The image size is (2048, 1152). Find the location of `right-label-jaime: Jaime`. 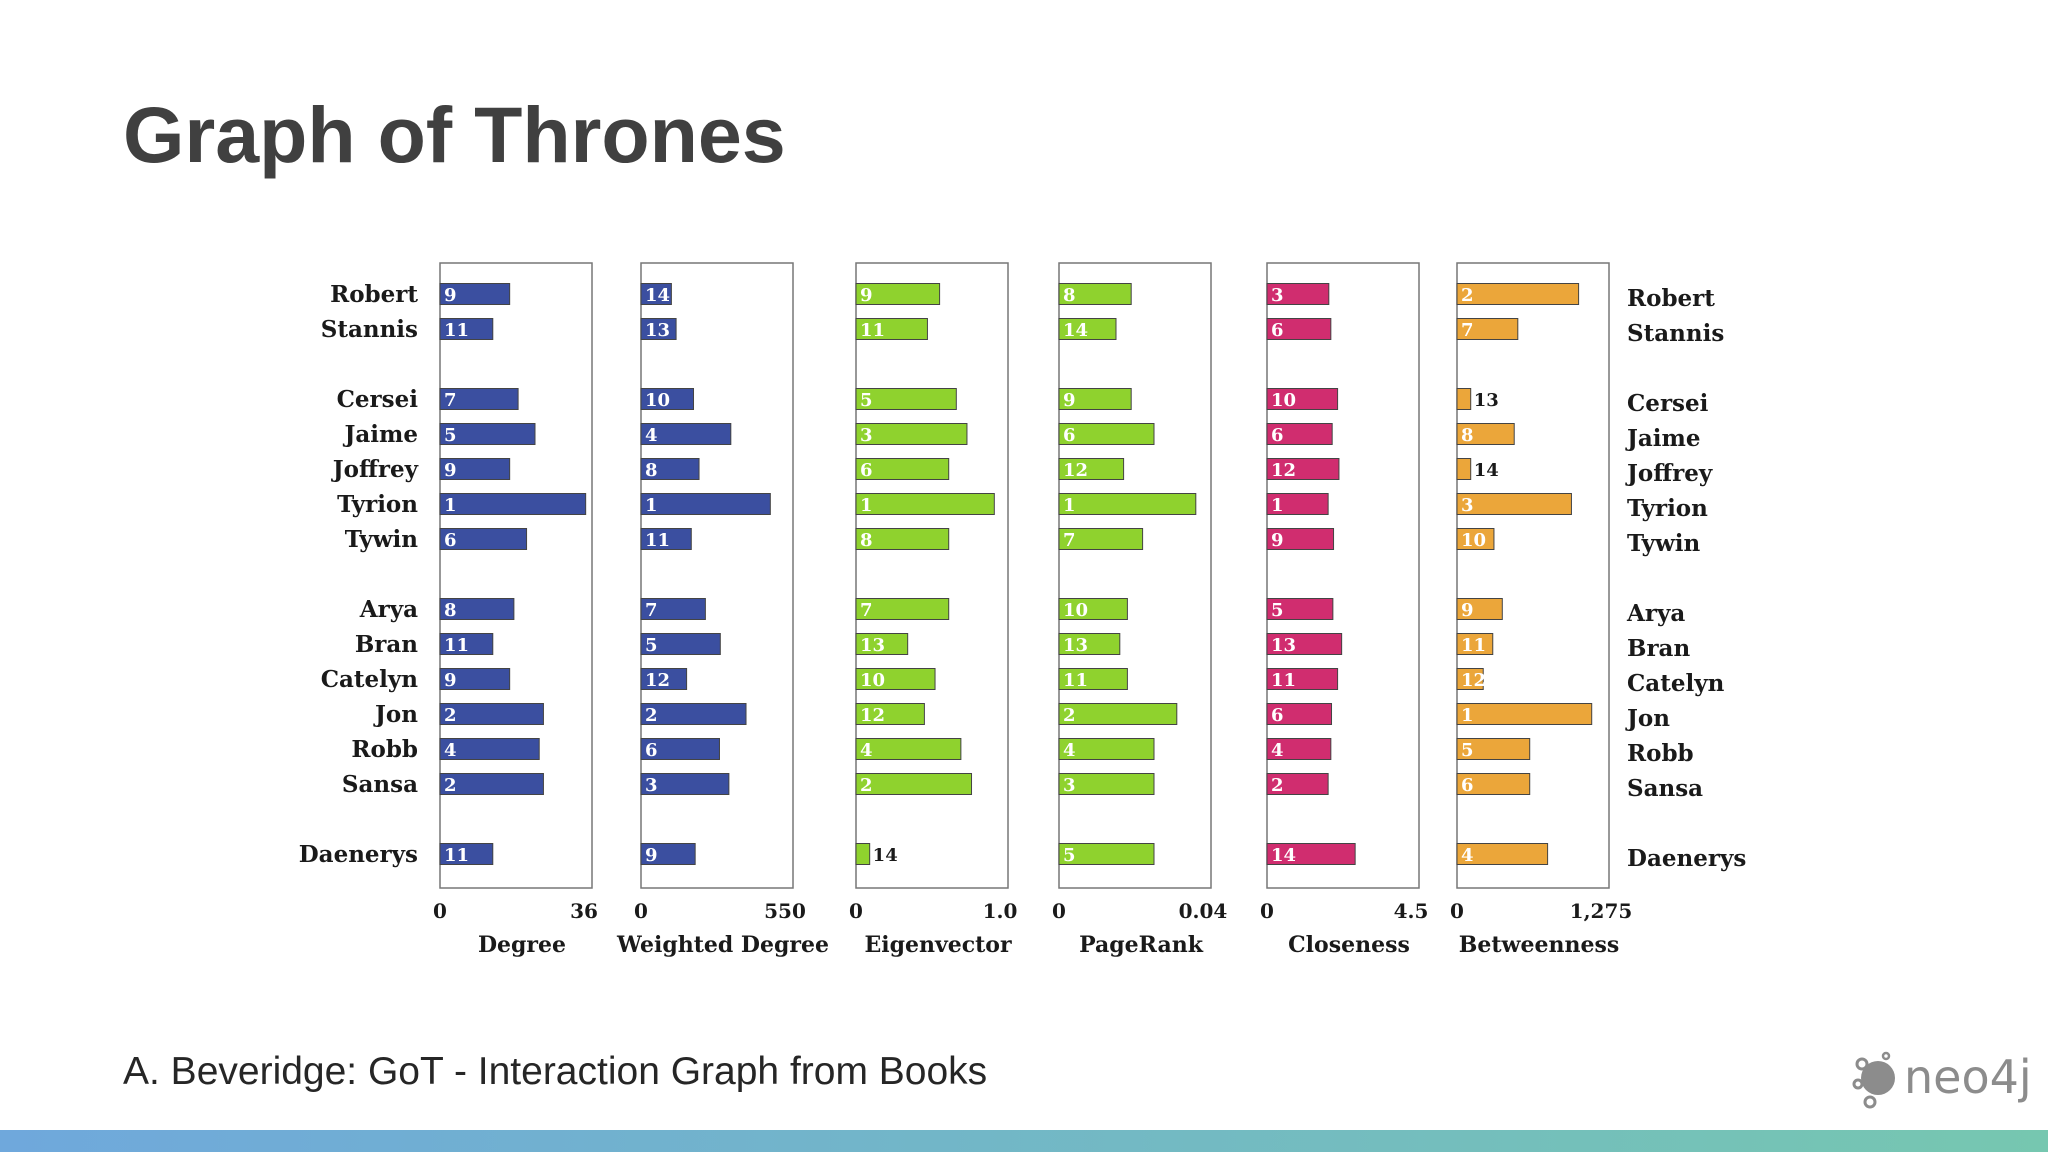

right-label-jaime: Jaime is located at coordinates (1663, 438).